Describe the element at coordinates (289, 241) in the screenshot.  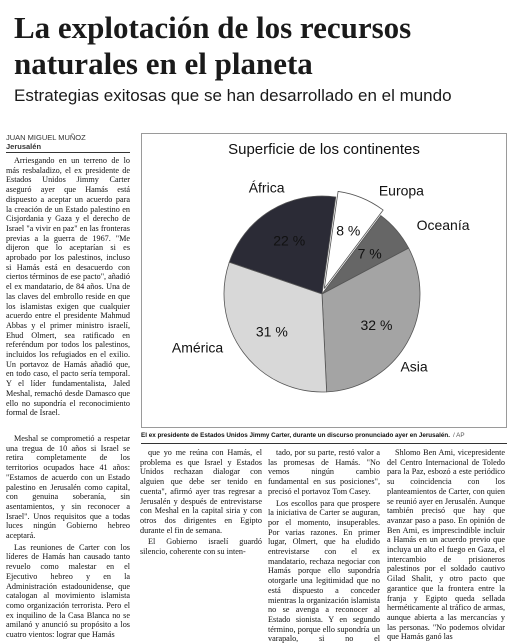
I see `pie-value-label: 22 %` at that location.